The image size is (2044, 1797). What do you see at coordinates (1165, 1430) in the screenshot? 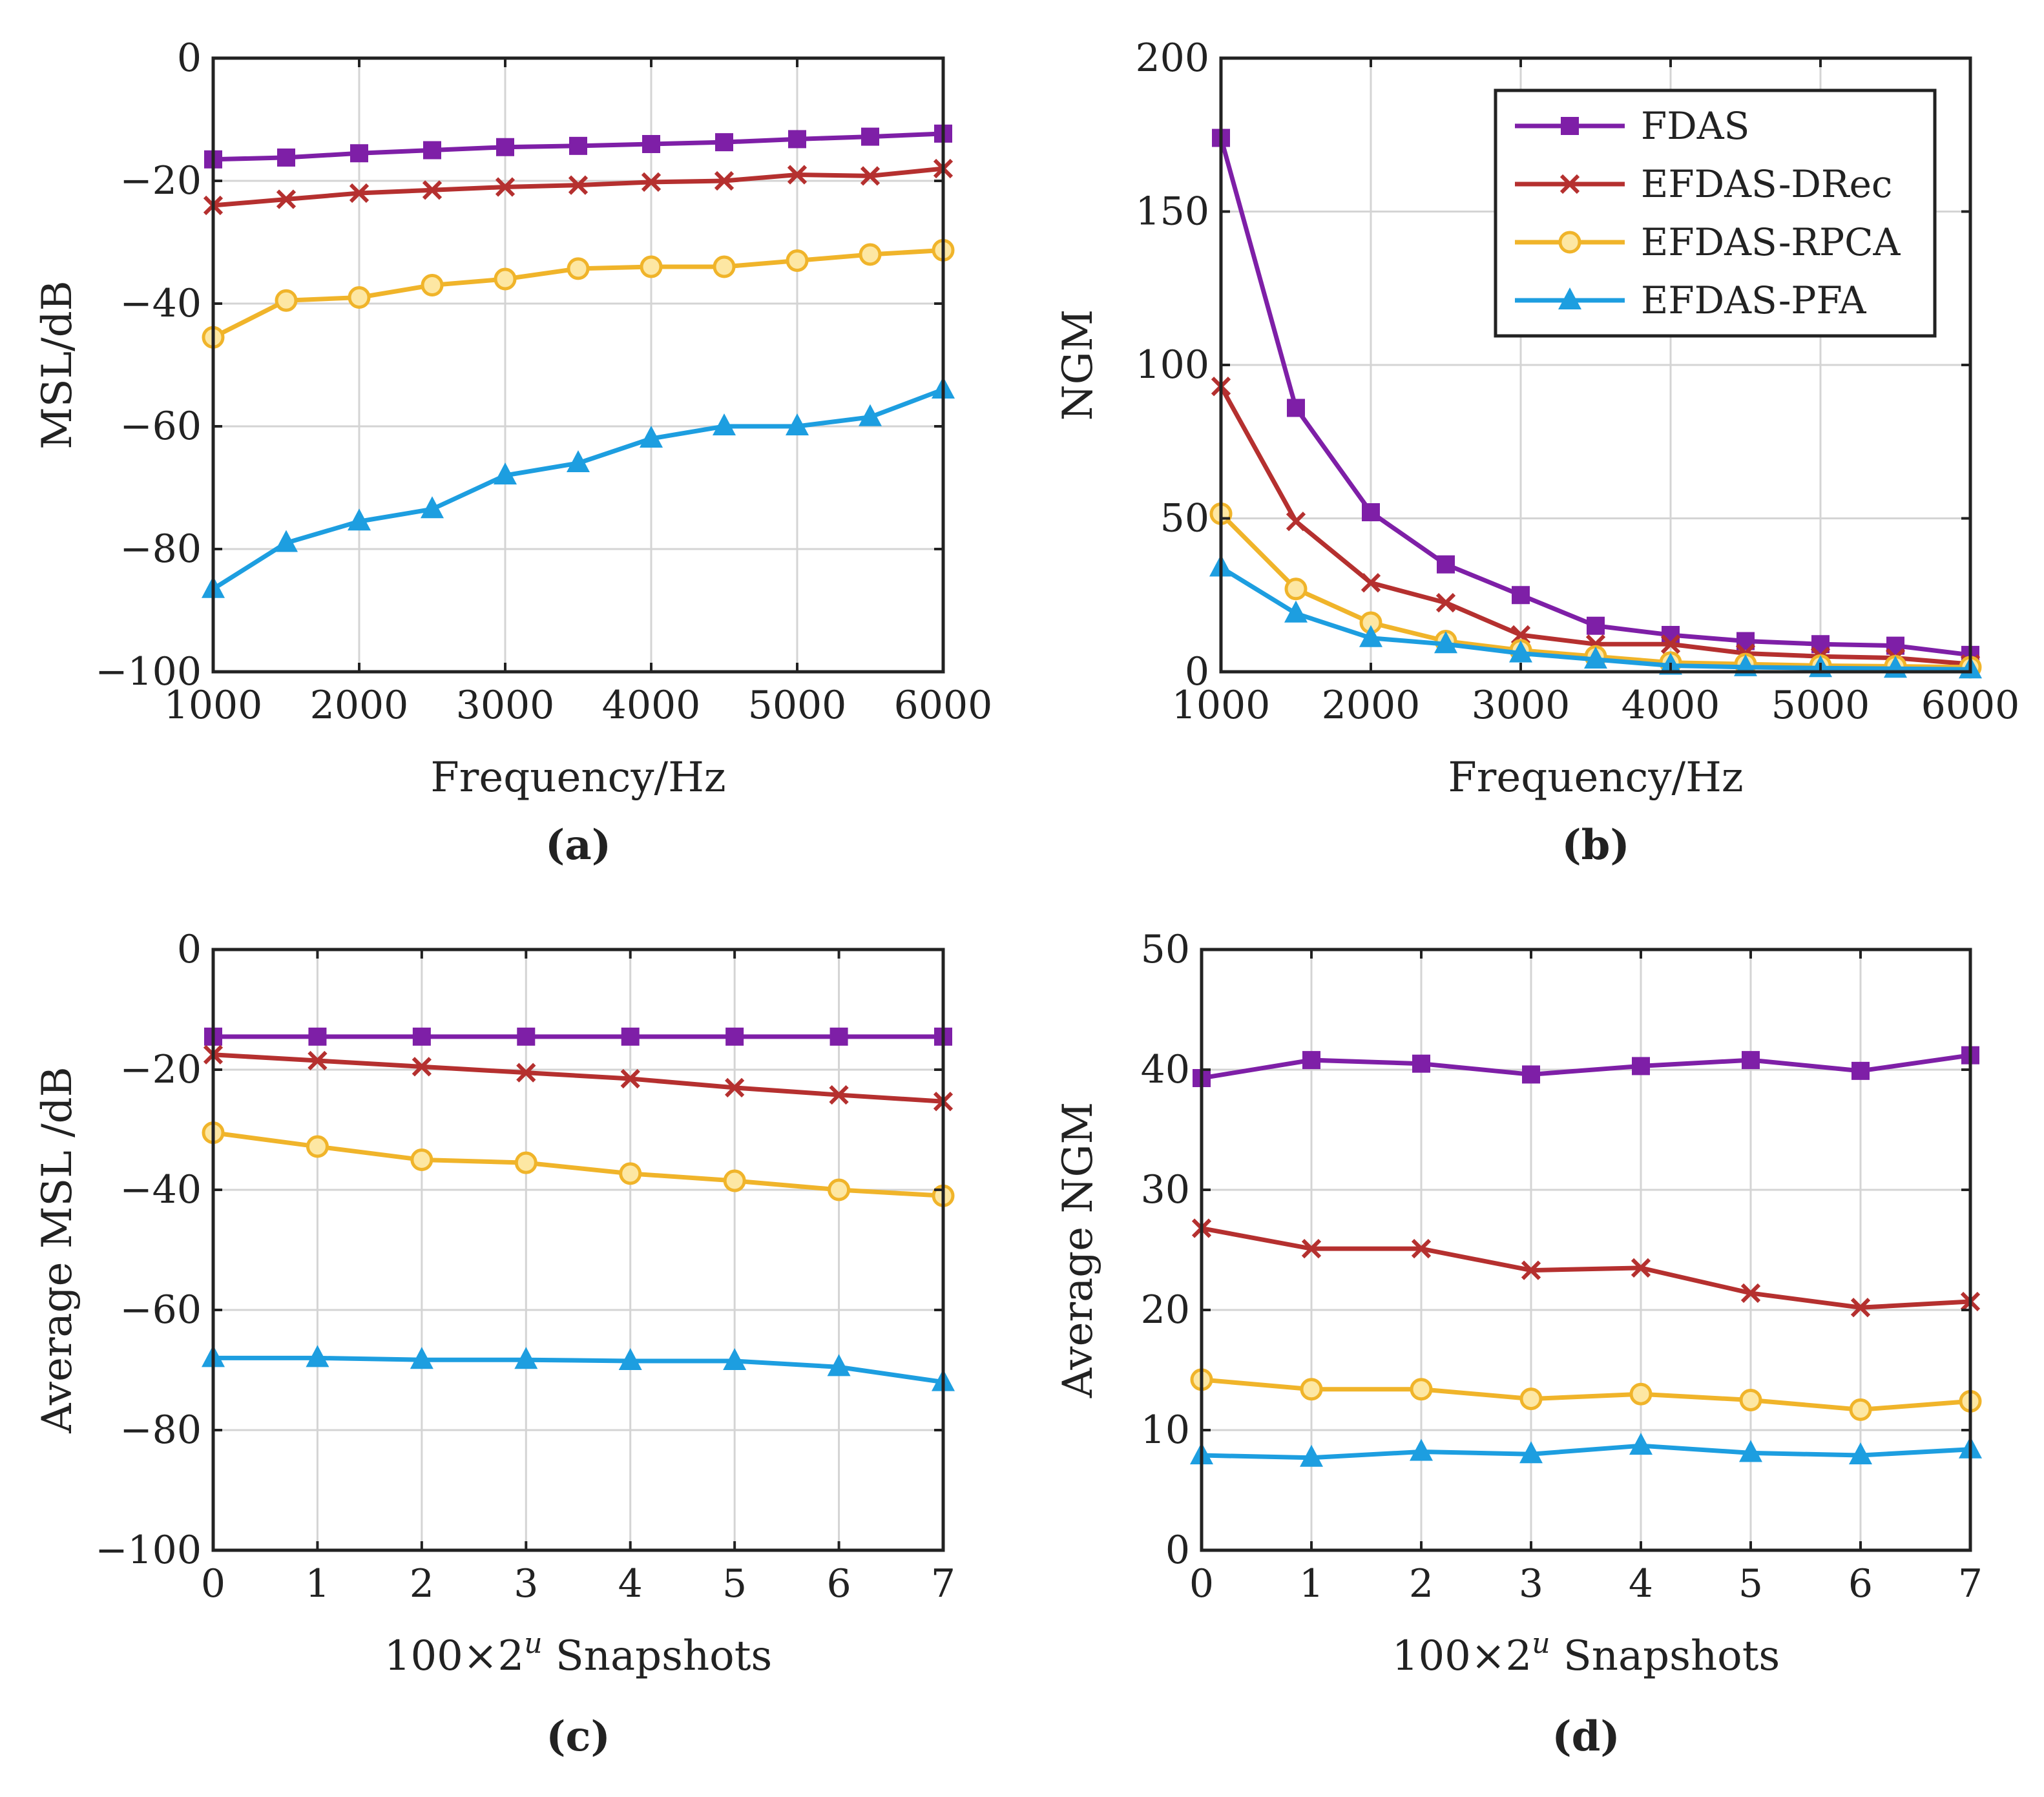
I see `y-tick-label: 10` at bounding box center [1165, 1430].